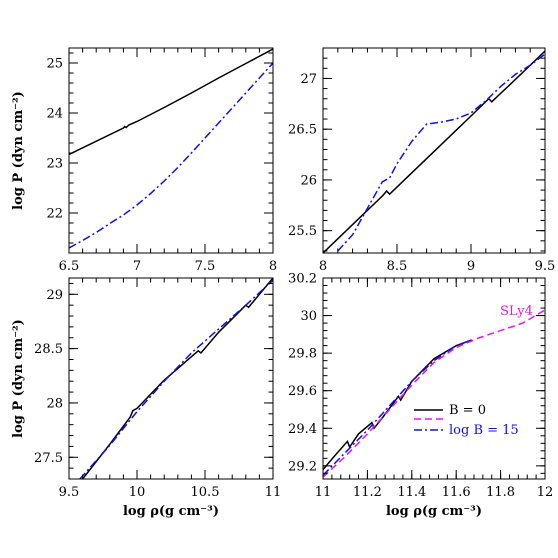  What do you see at coordinates (308, 180) in the screenshot?
I see `y-tick-label: 26` at bounding box center [308, 180].